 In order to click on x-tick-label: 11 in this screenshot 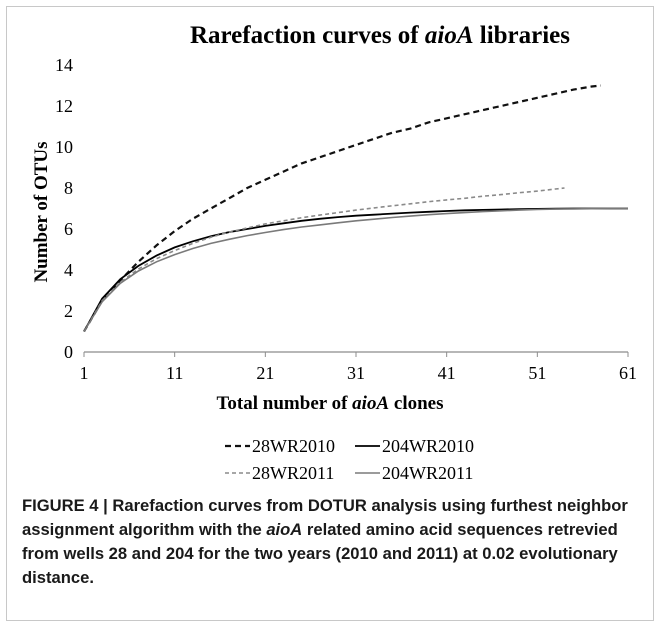, I will do `click(174, 373)`.